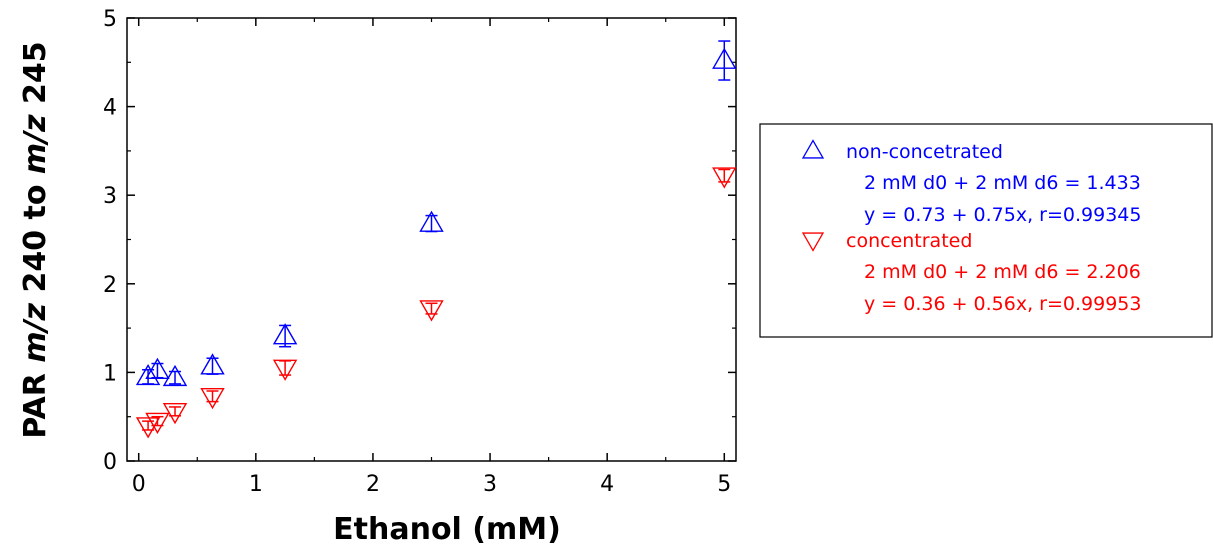 Image resolution: width=1213 pixels, height=557 pixels. What do you see at coordinates (110, 241) in the screenshot?
I see `y-tick-labels: 0 1 2 3 4 5` at bounding box center [110, 241].